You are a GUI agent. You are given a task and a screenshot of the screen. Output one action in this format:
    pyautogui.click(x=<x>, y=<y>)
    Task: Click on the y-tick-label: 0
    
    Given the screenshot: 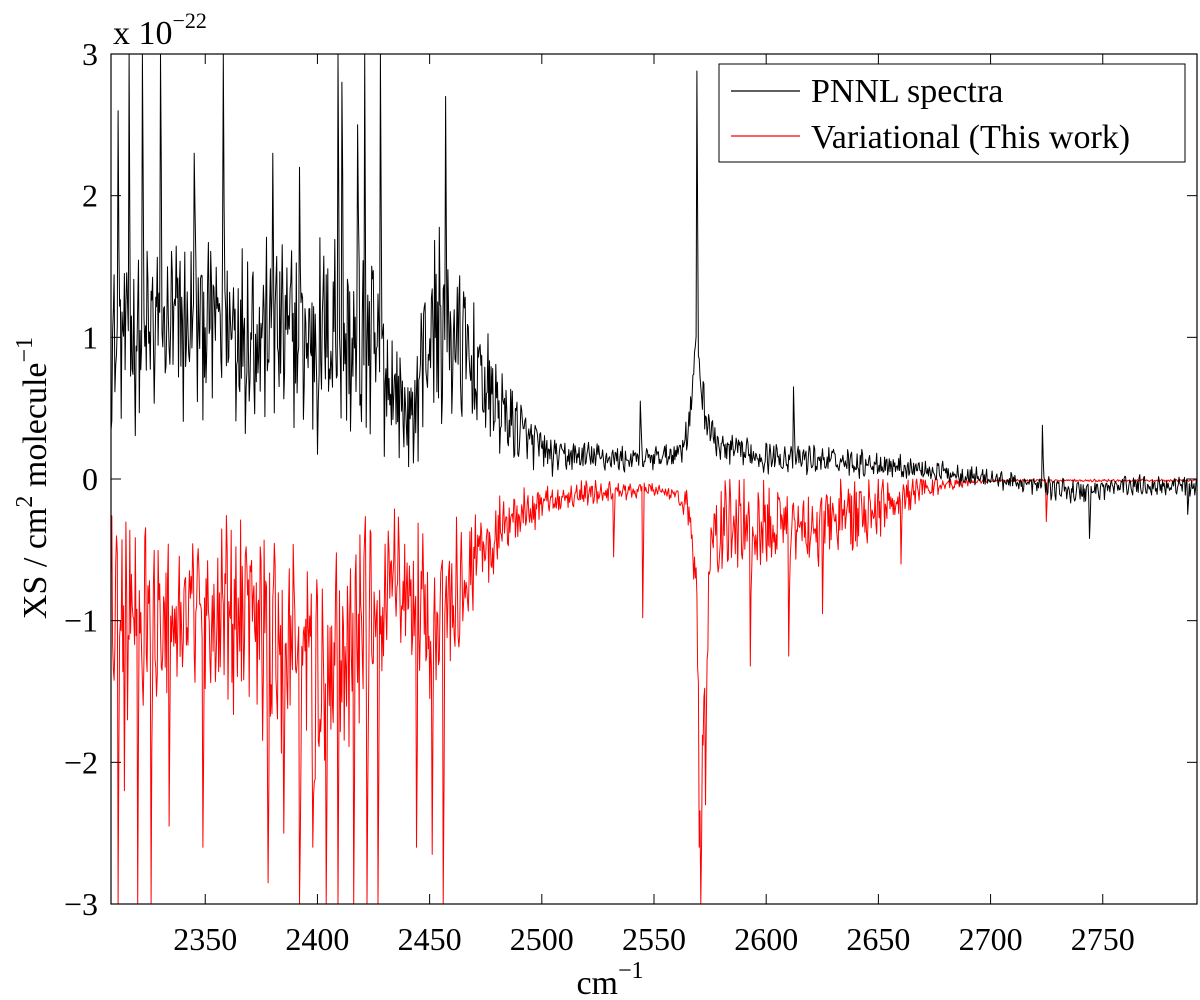 What is the action you would take?
    pyautogui.click(x=90, y=479)
    